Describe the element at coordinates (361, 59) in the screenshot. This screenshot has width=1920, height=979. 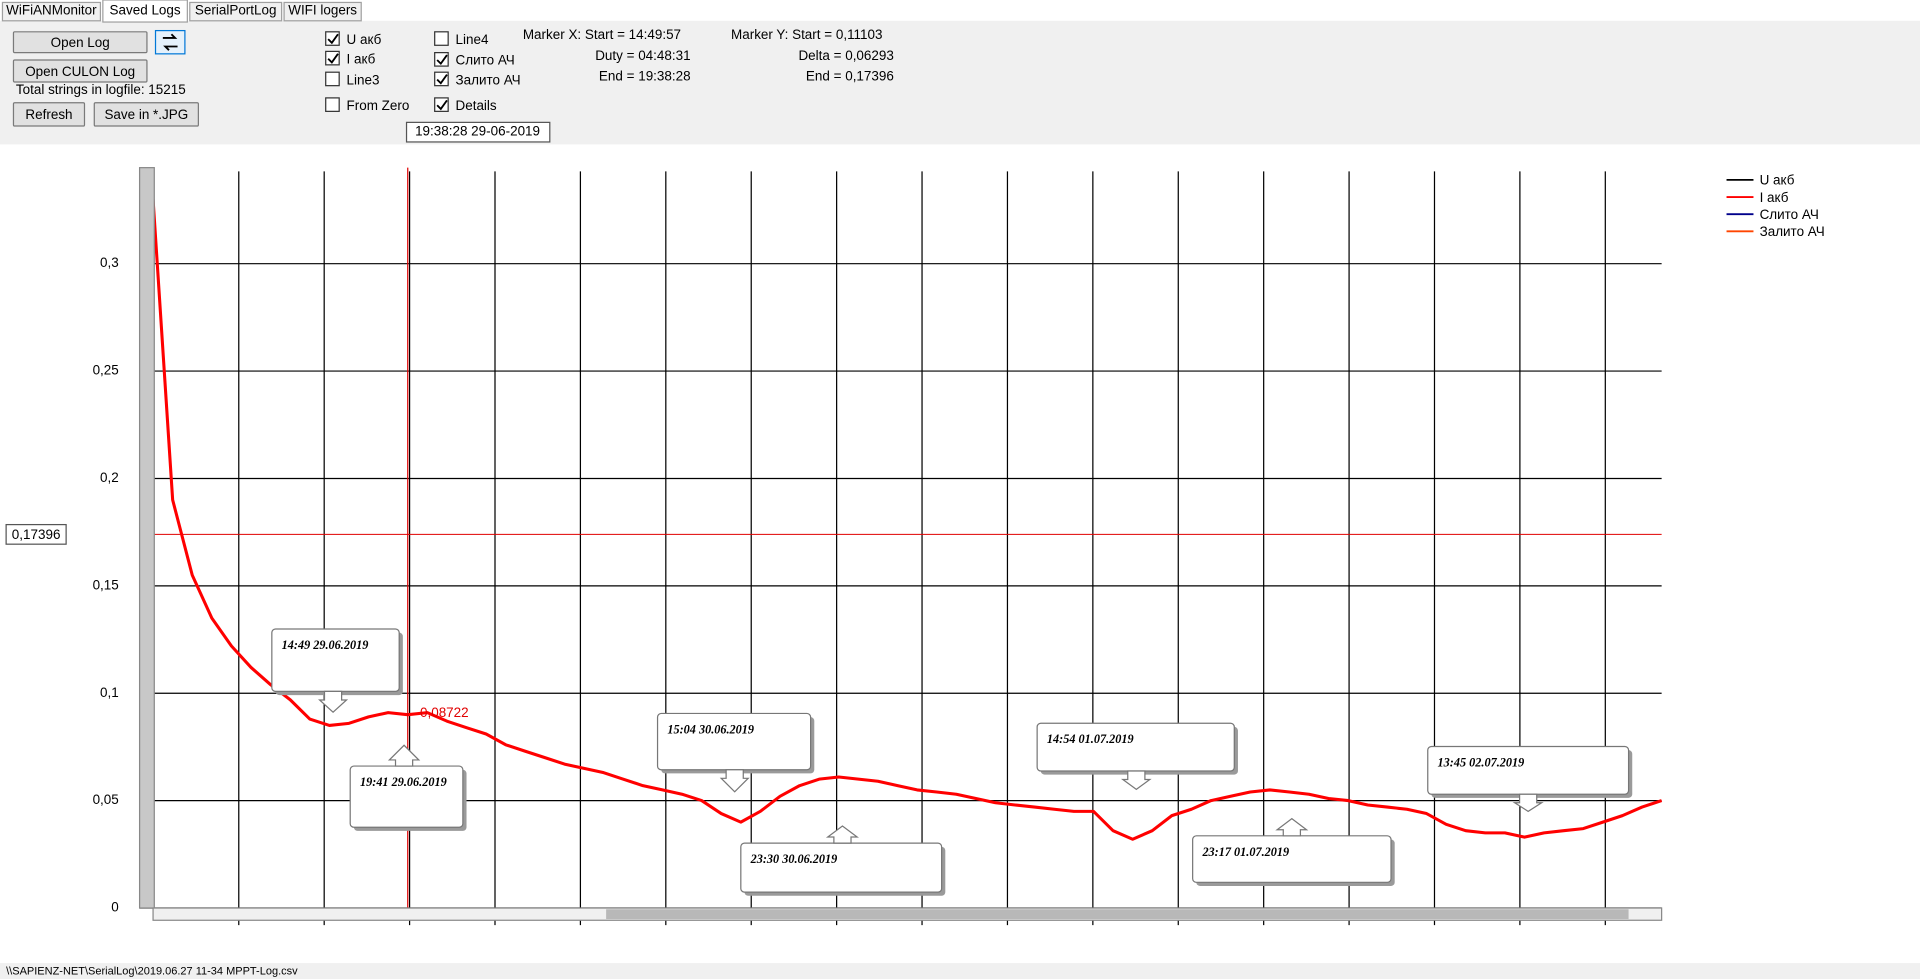
I see `checkbox-label: I акб` at that location.